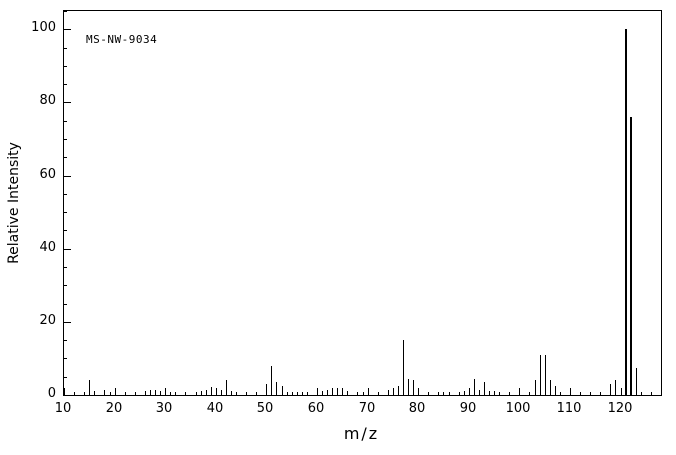 This screenshot has width=676, height=455. What do you see at coordinates (620, 408) in the screenshot?
I see `x-tick-label: 120` at bounding box center [620, 408].